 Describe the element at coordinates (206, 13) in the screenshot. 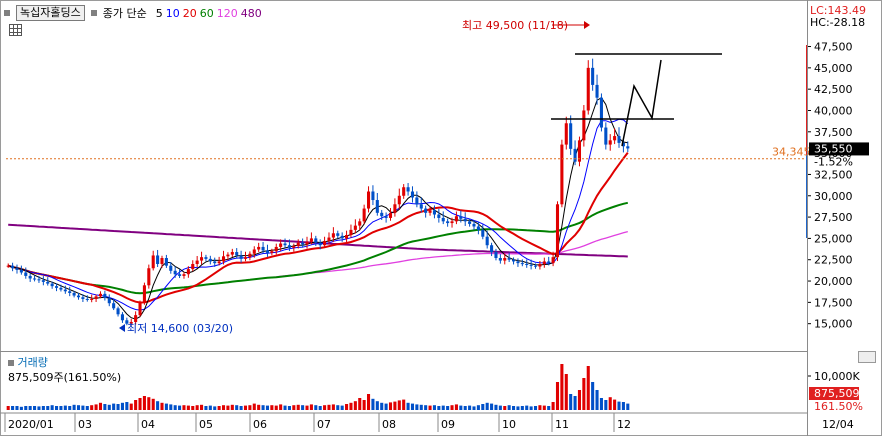

I see `ma-60-label: 60` at that location.